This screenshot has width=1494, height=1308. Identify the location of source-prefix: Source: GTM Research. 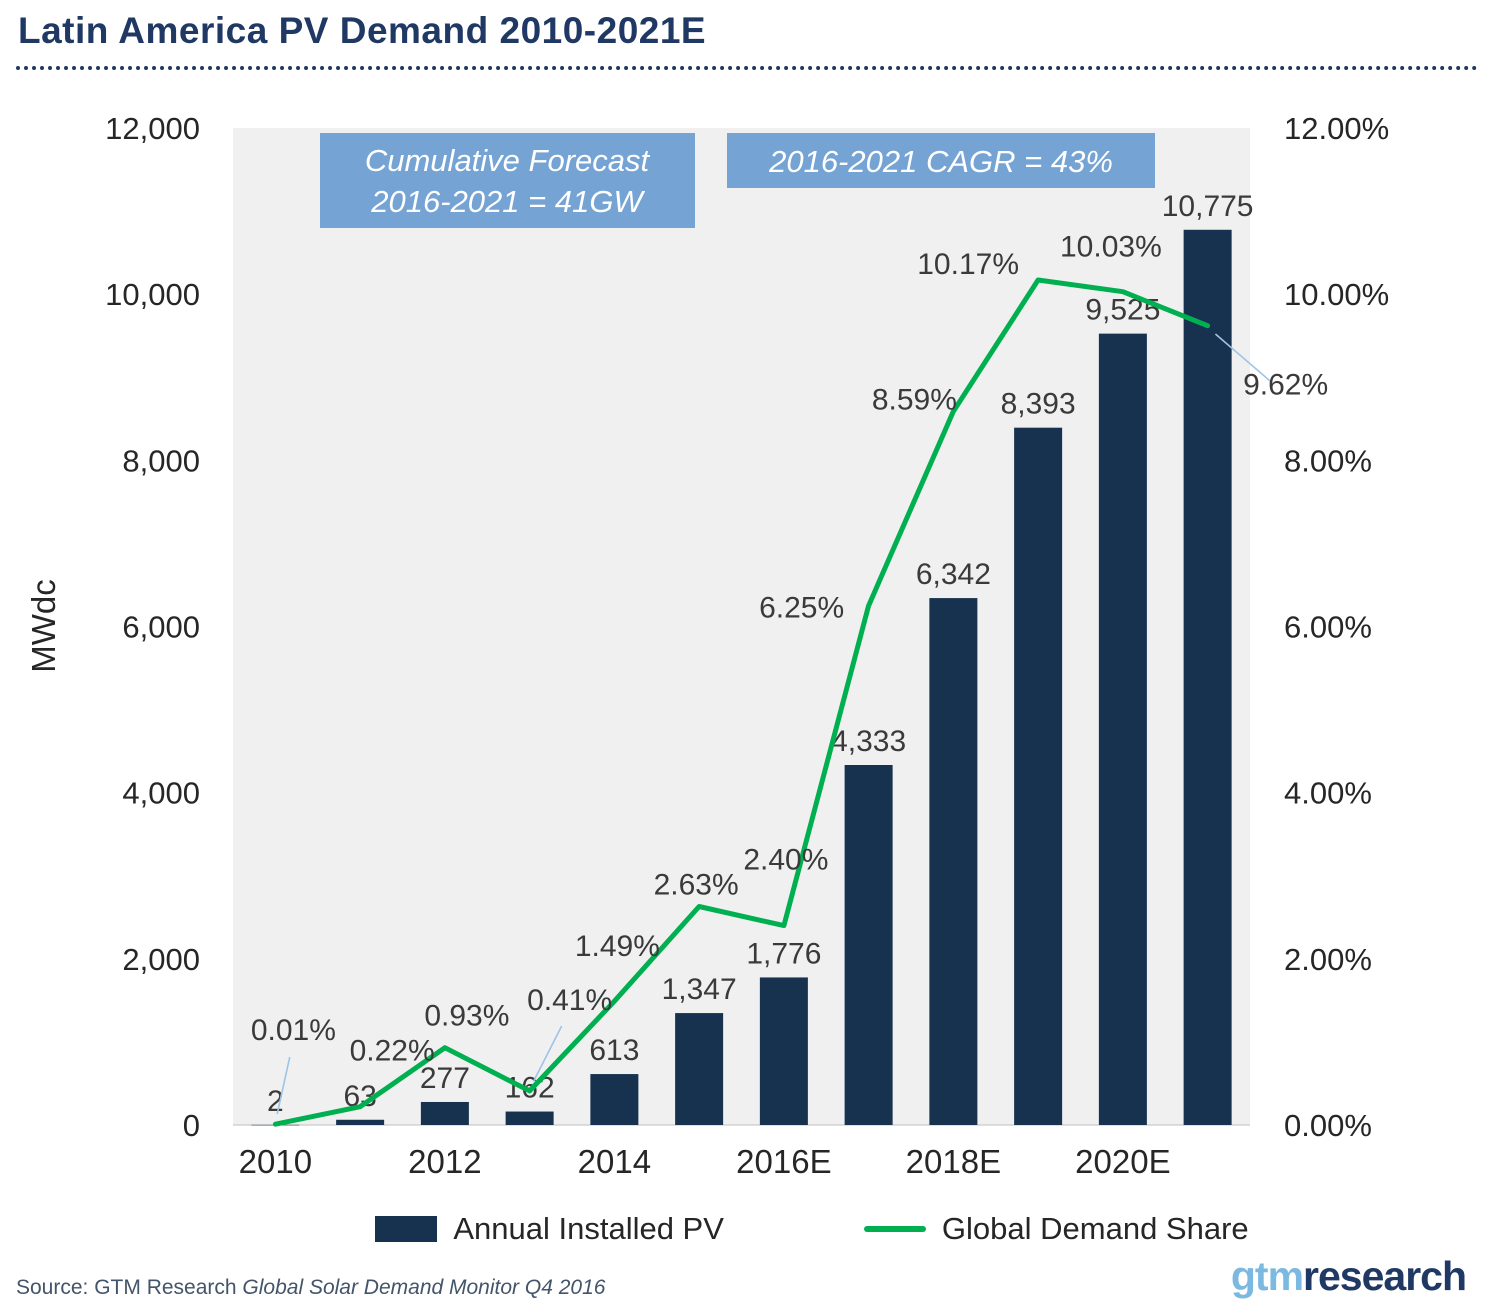
(129, 1287).